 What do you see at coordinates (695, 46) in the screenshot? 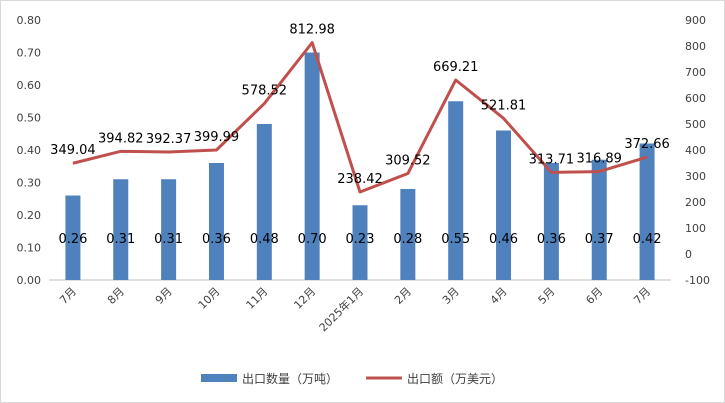
I see `y-right-tick-label: 800` at bounding box center [695, 46].